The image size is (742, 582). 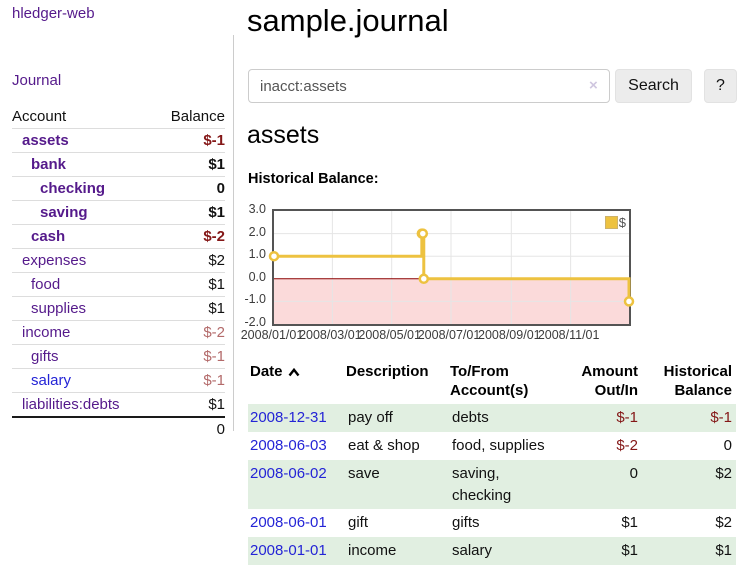 What do you see at coordinates (46, 284) in the screenshot?
I see `sidebar-account-link-food: food` at bounding box center [46, 284].